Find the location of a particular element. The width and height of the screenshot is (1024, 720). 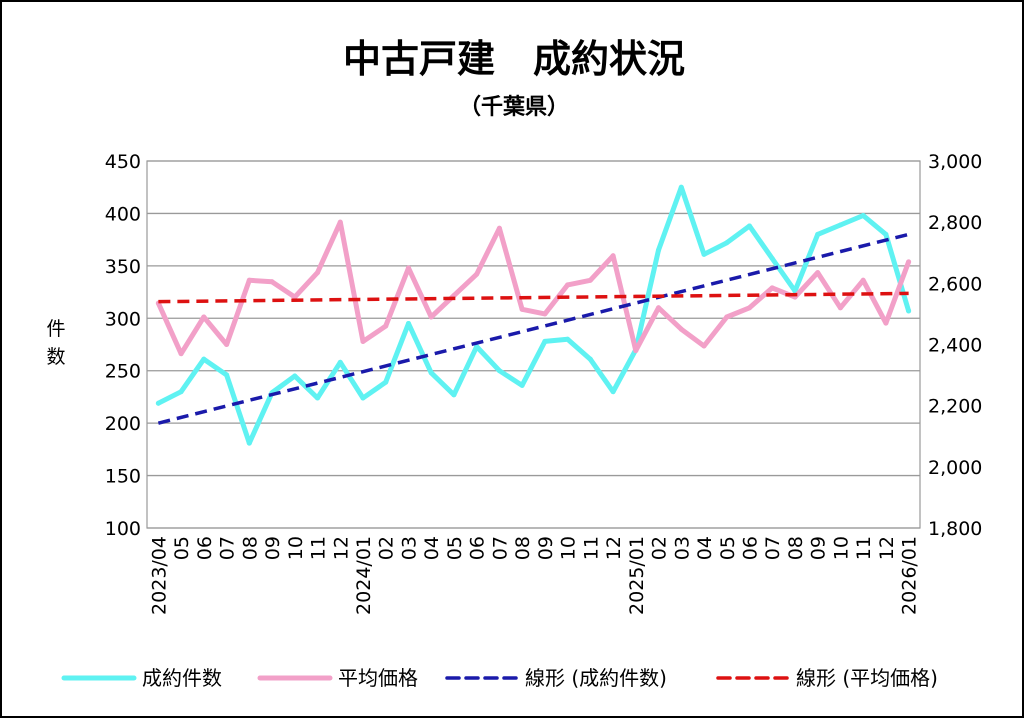

x-tick-label: 2026/01 is located at coordinates (910, 575).